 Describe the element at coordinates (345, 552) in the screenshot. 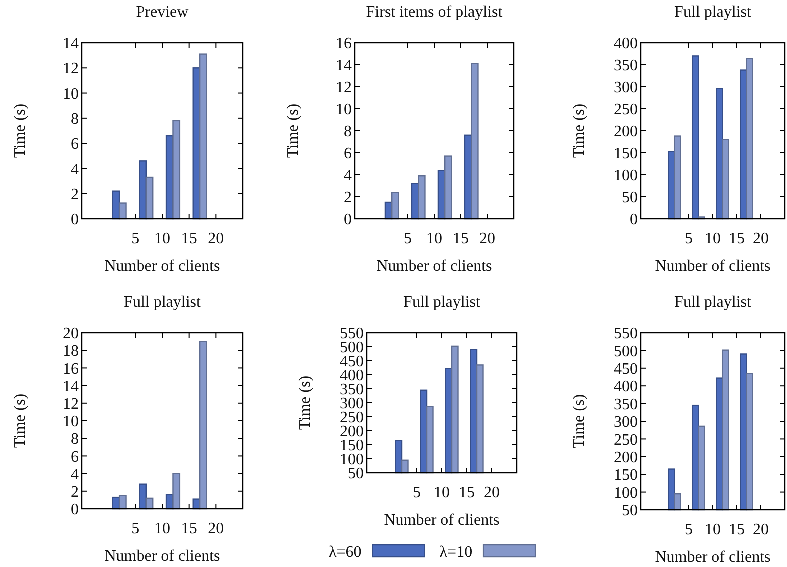

I see `legend-label: λ=60` at that location.